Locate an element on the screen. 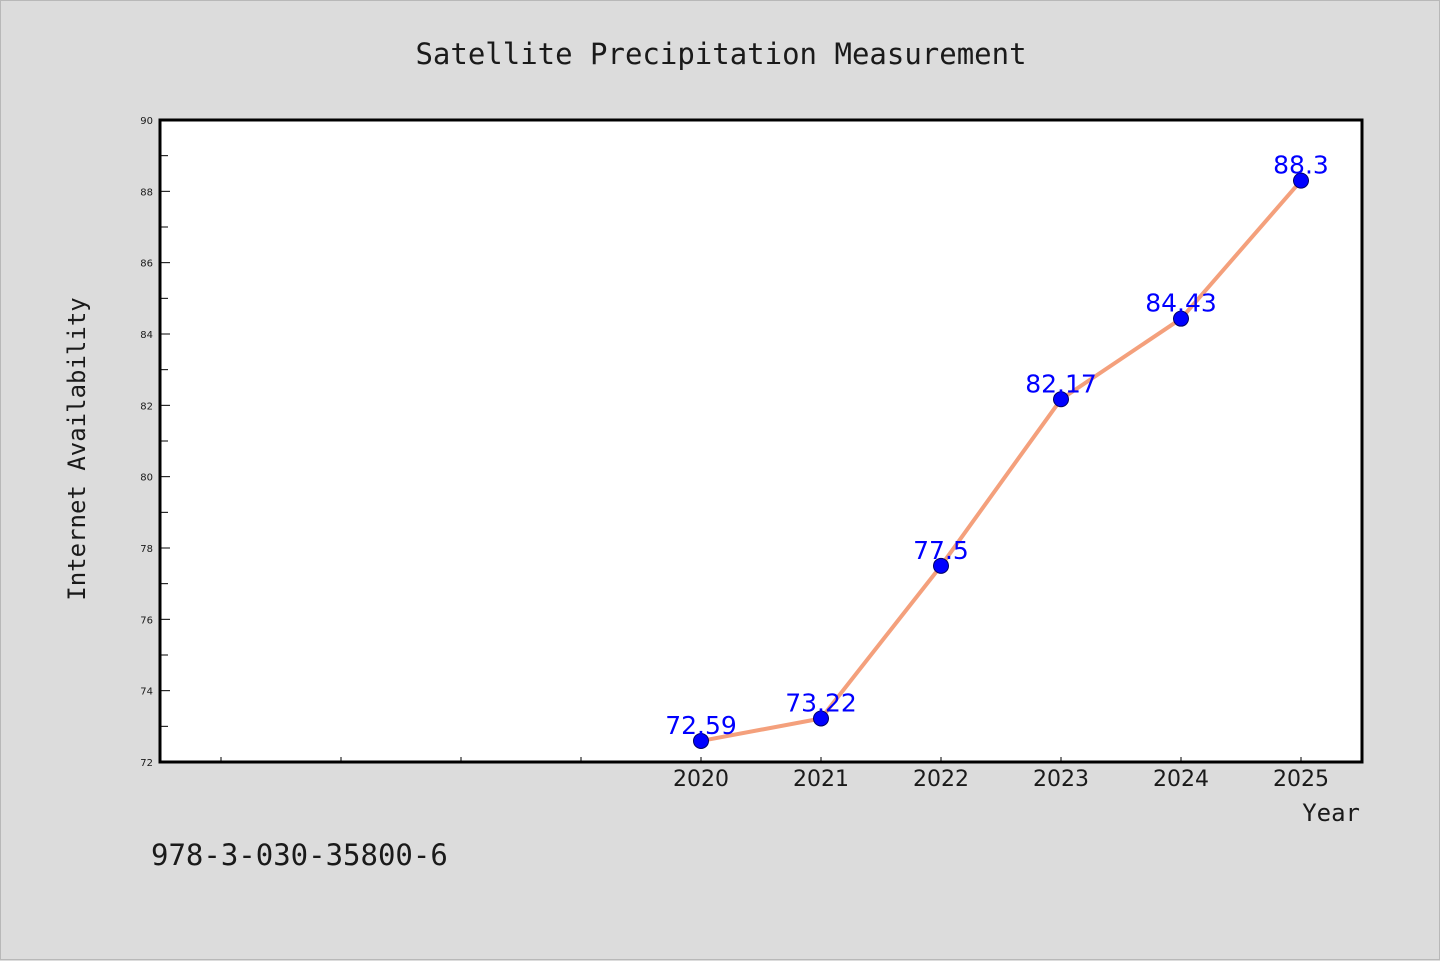 Image resolution: width=1440 pixels, height=961 pixels. x-tick-label: 2023 is located at coordinates (1061, 779).